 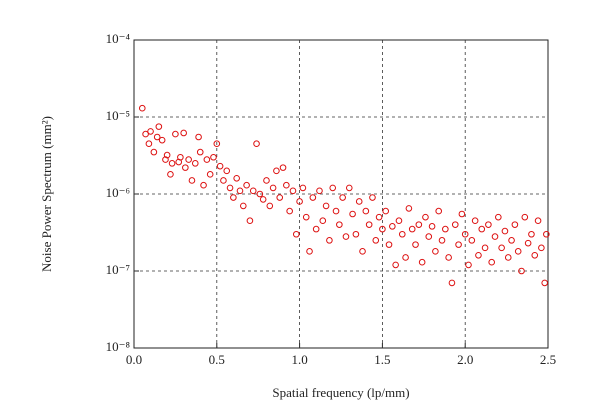 What do you see at coordinates (134, 359) in the screenshot?
I see `x-tick-label: 0.0` at bounding box center [134, 359].